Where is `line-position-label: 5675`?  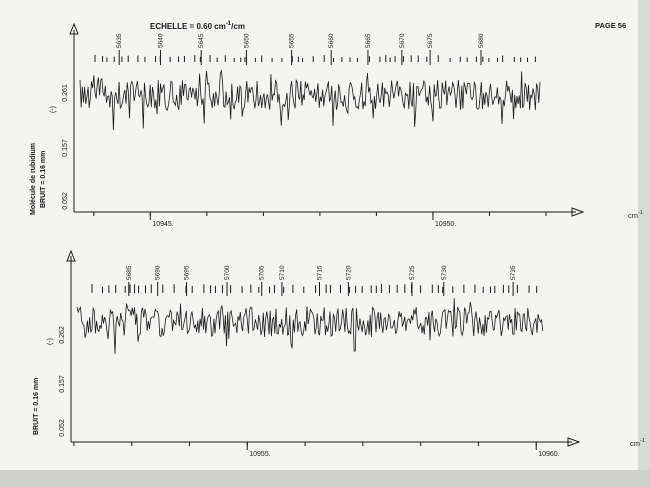
line-position-label: 5675 is located at coordinates (430, 40).